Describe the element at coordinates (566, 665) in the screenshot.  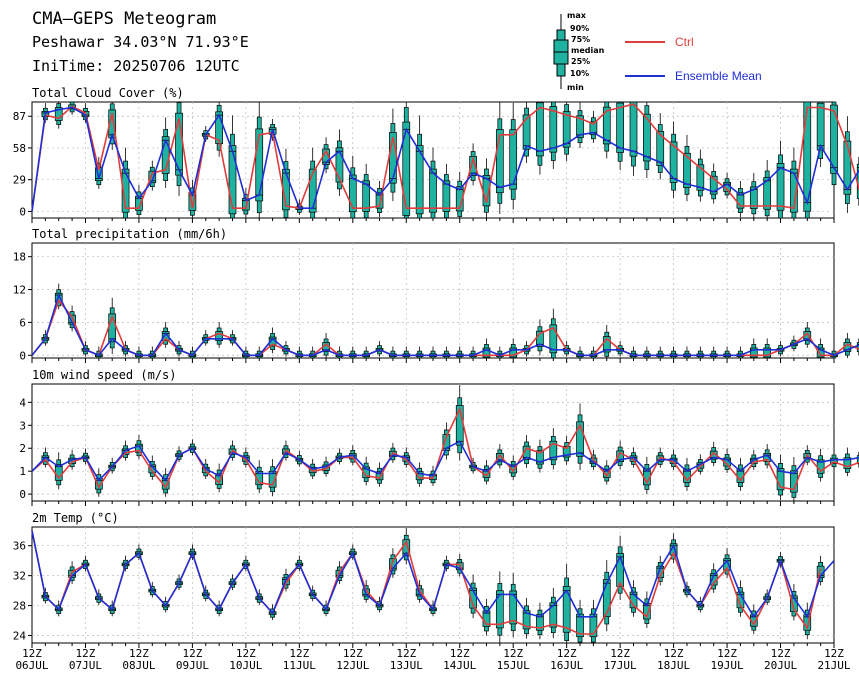
I see `x-day-label: 16JUL` at that location.